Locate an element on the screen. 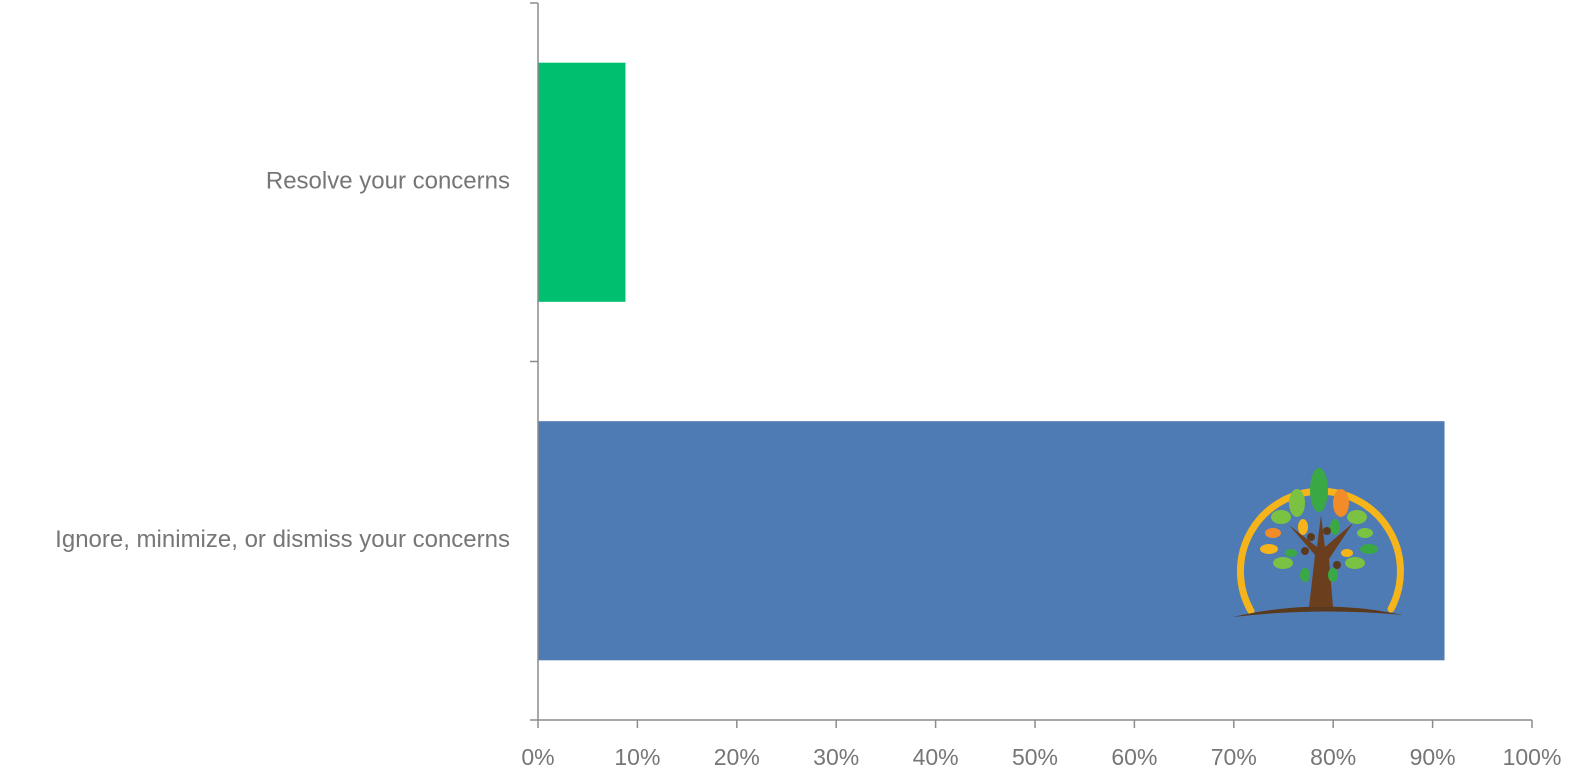 Image resolution: width=1571 pixels, height=773 pixels. x-tick-label: 10% is located at coordinates (637, 757).